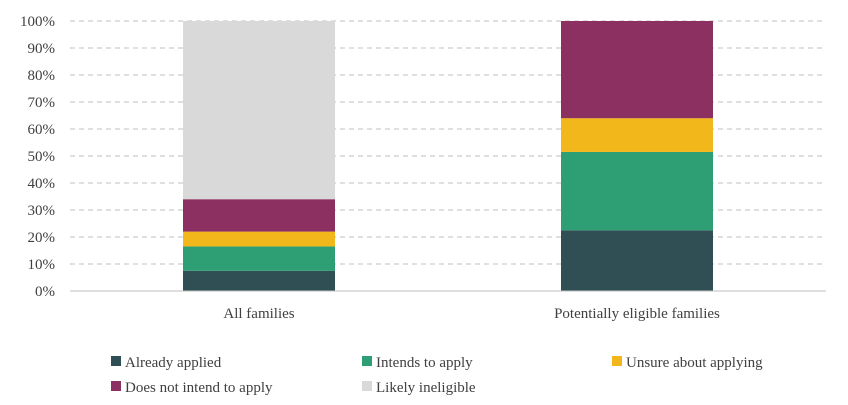  Describe the element at coordinates (42, 130) in the screenshot. I see `y-tick-label: 60%` at that location.